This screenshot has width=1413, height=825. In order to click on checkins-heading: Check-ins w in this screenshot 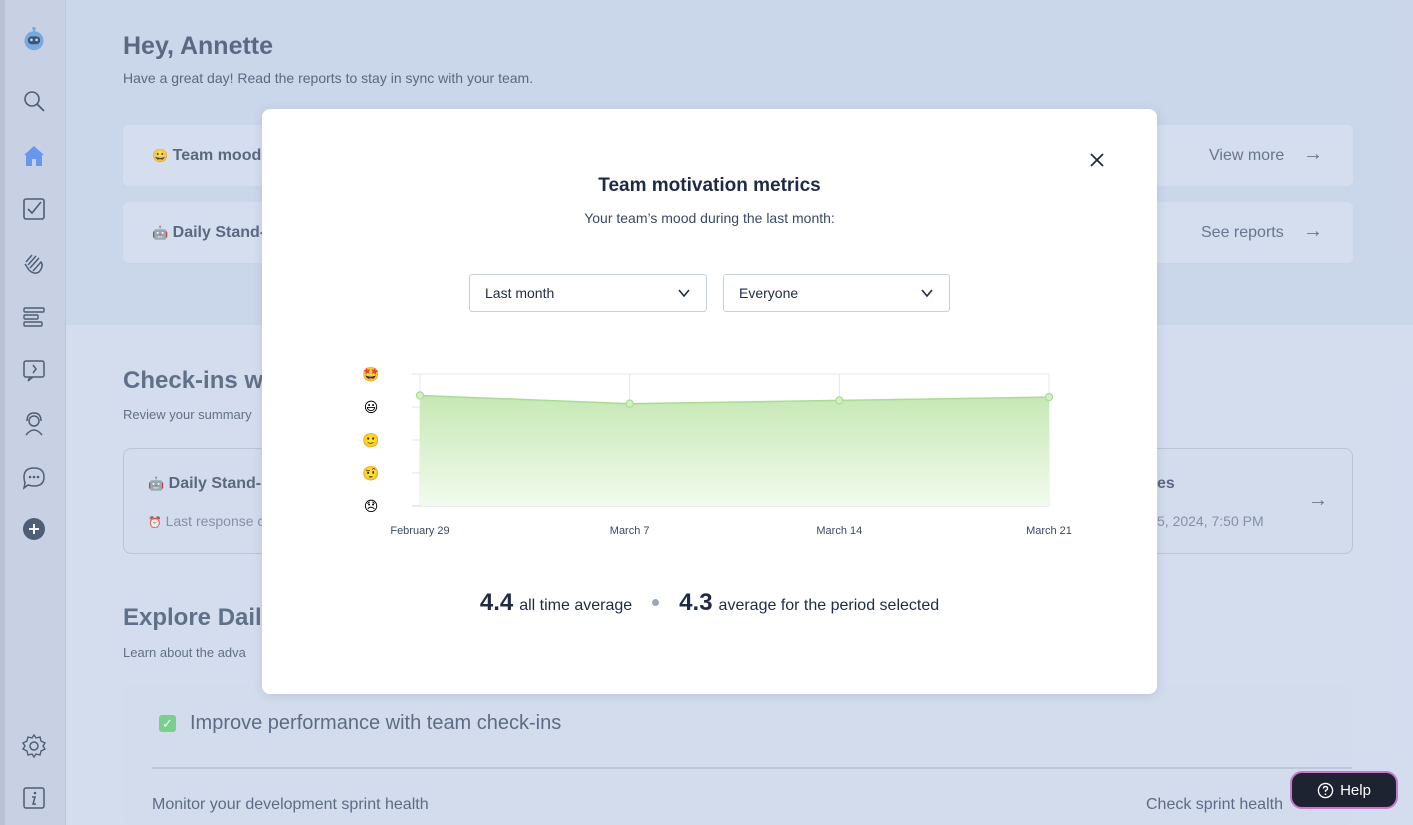, I will do `click(193, 380)`.